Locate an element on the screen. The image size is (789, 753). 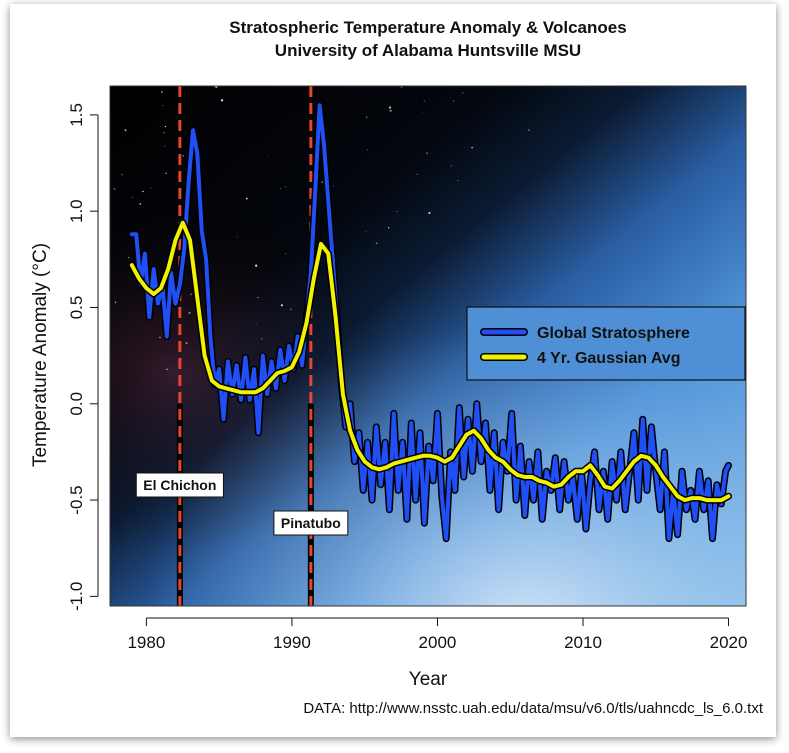
y-tick-label: 1.0 is located at coordinates (76, 211).